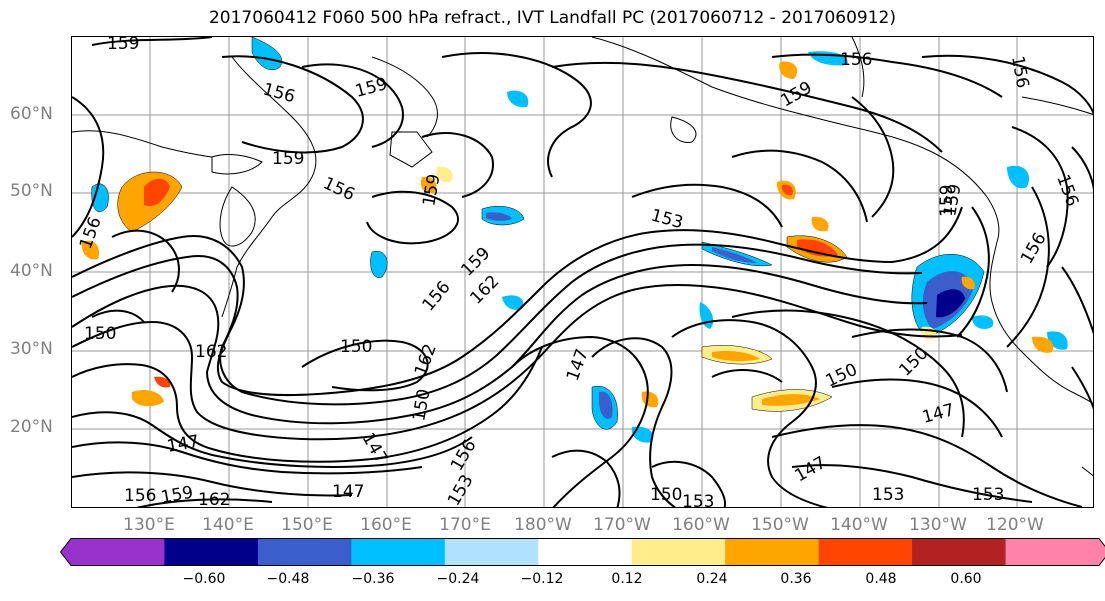  I want to click on lon-label-160e: 160°E, so click(386, 525).